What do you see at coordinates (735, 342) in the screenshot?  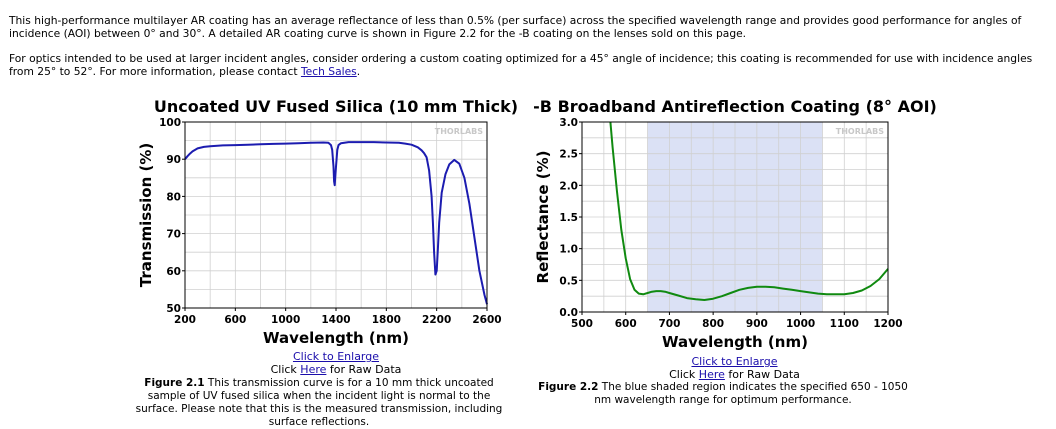 I see `reflectance-chart-x-axis-label: Wavelength (nm)` at bounding box center [735, 342].